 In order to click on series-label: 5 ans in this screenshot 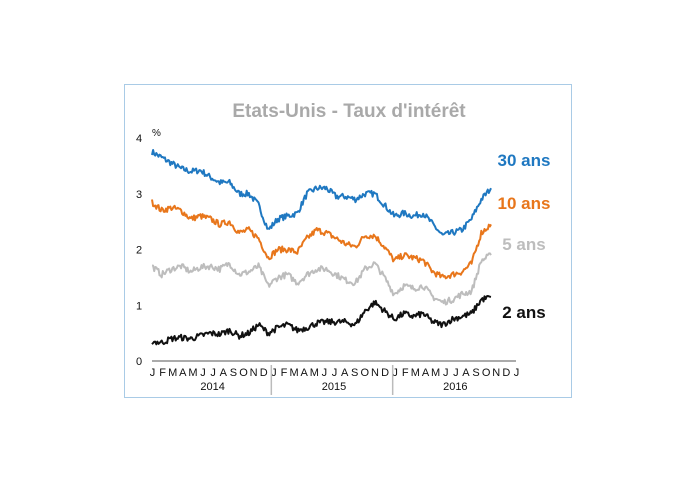, I will do `click(523, 244)`.